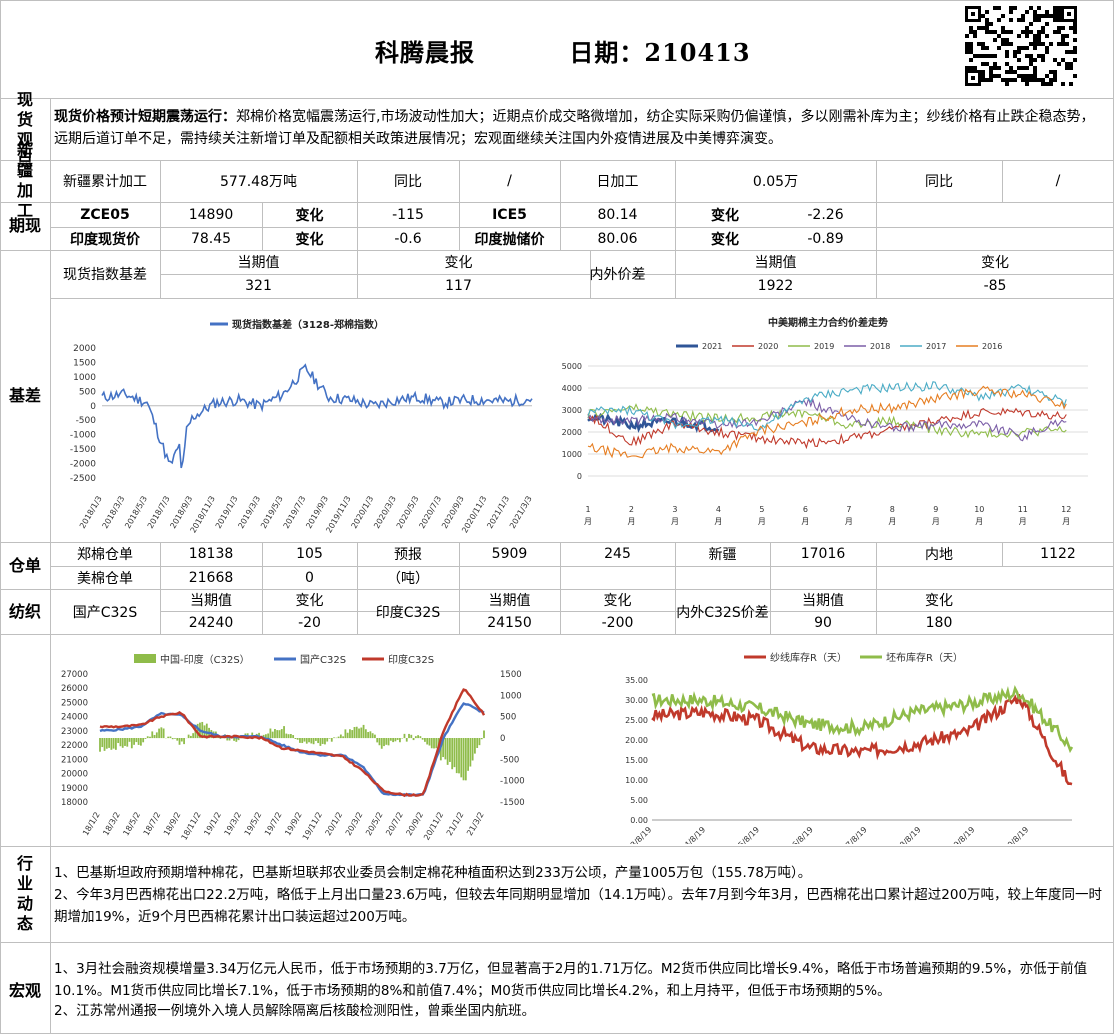  Describe the element at coordinates (636, 780) in the screenshot. I see `y-tick-label: 10.00` at that location.